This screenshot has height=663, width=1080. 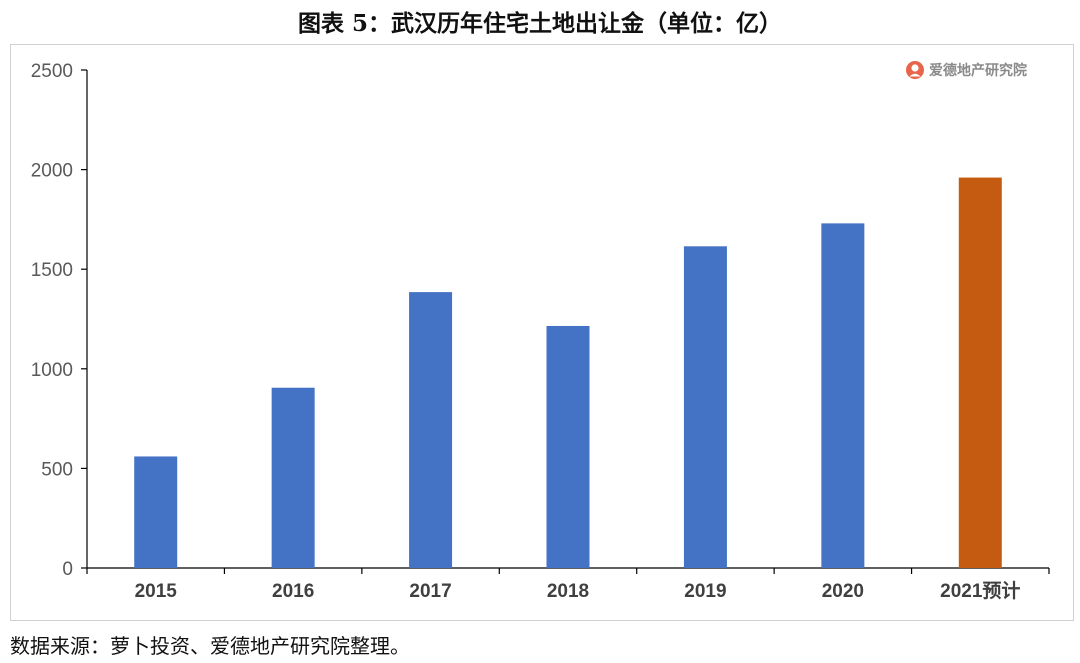 What do you see at coordinates (52, 270) in the screenshot?
I see `y-tick-label: 1500` at bounding box center [52, 270].